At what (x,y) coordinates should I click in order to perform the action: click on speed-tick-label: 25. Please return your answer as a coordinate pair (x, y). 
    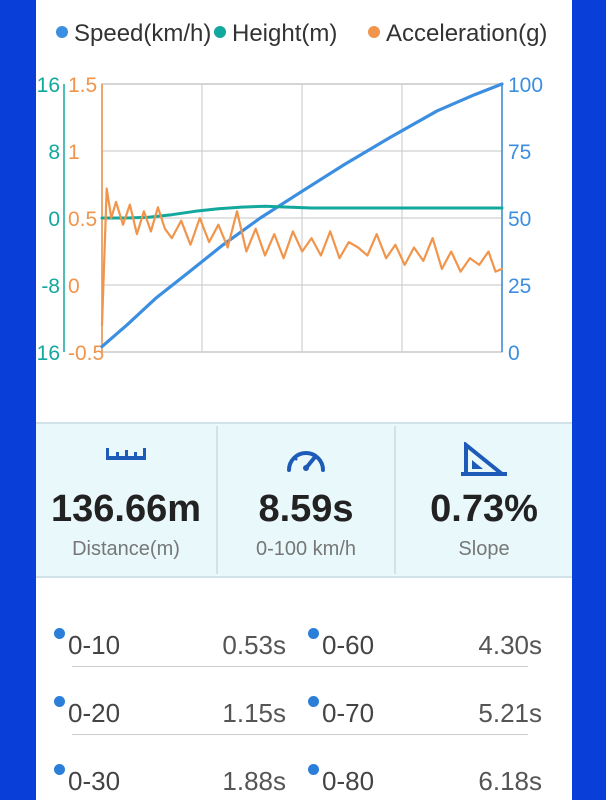
    Looking at the image, I should click on (519, 286).